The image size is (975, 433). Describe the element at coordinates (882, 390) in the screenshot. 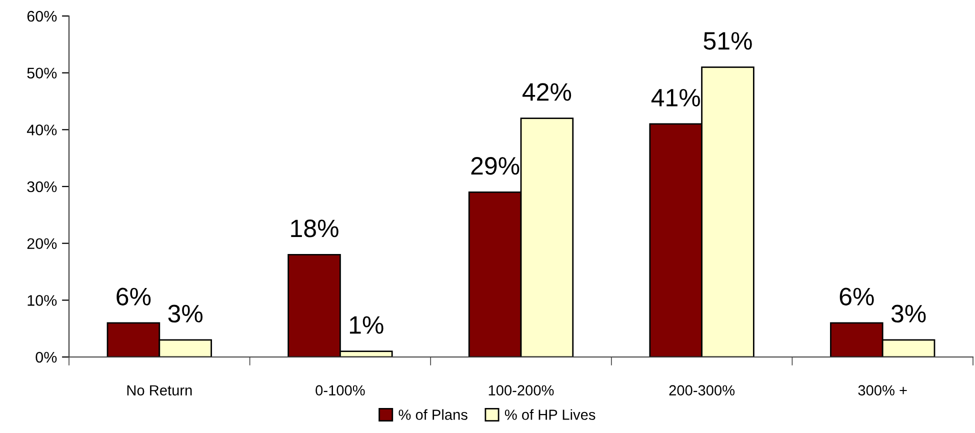

I see `x-tick-label: 300% +` at that location.